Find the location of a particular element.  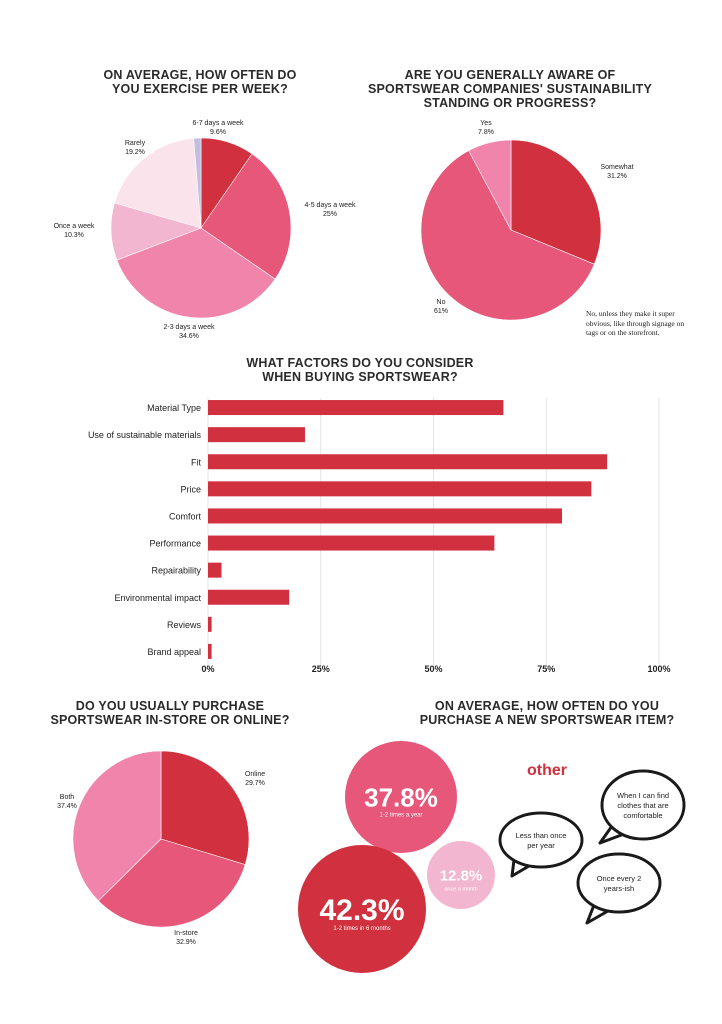

x-tick-label: 25% is located at coordinates (321, 669).